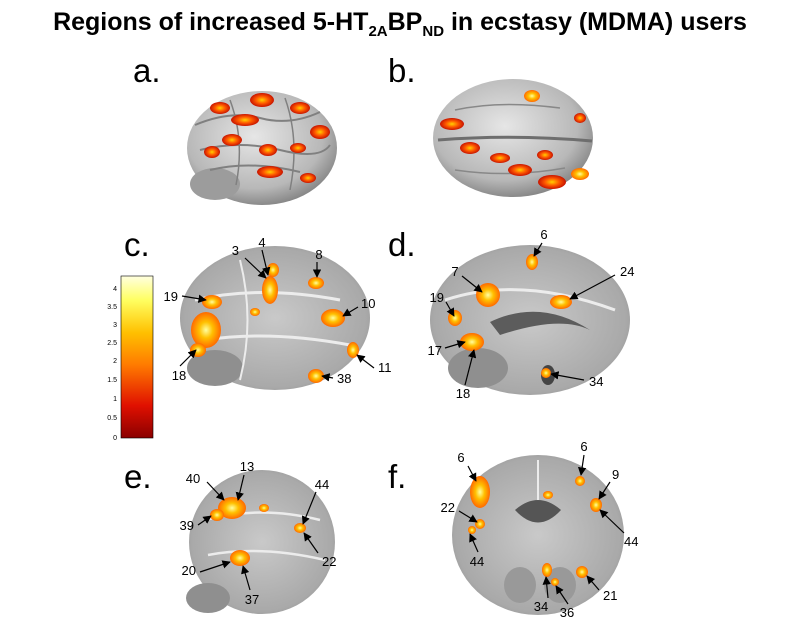  What do you see at coordinates (368, 303) in the screenshot?
I see `region-label: 10` at bounding box center [368, 303].